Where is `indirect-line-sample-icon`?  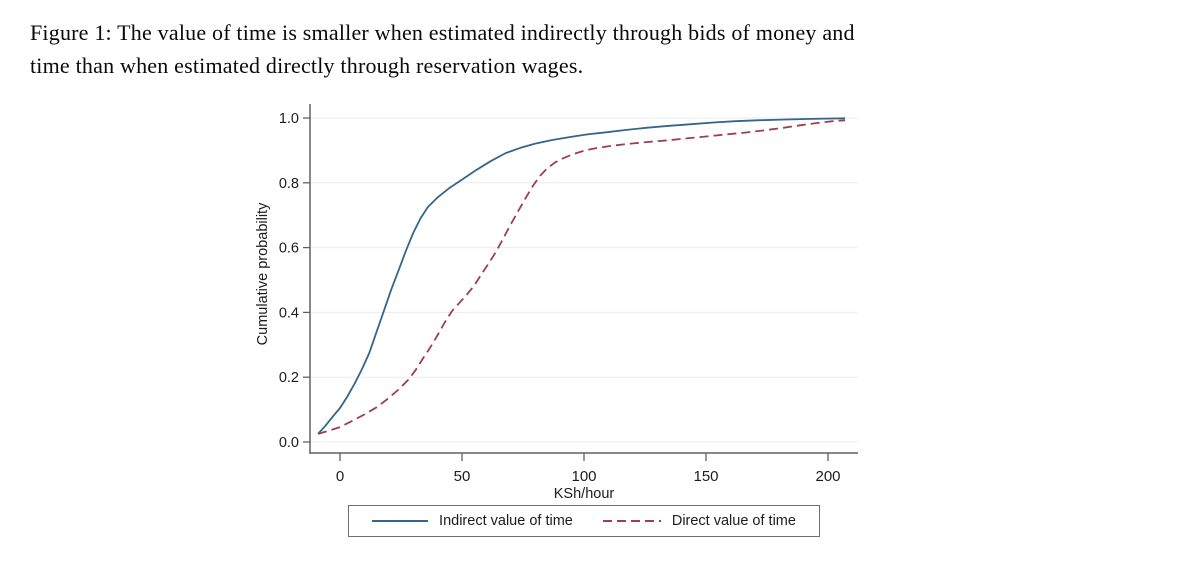 indirect-line-sample-icon is located at coordinates (400, 521).